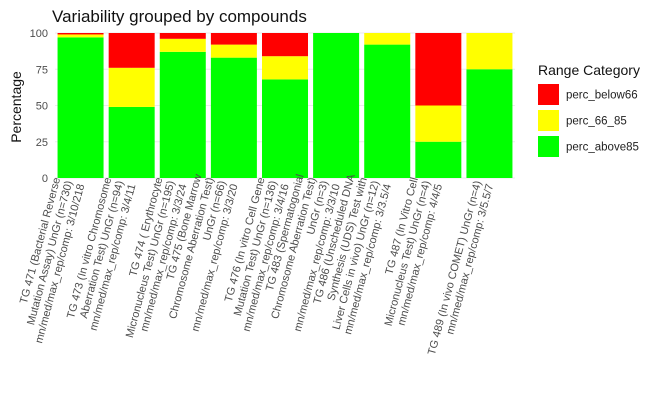  I want to click on y-tick-label: 75, so click(42, 70).